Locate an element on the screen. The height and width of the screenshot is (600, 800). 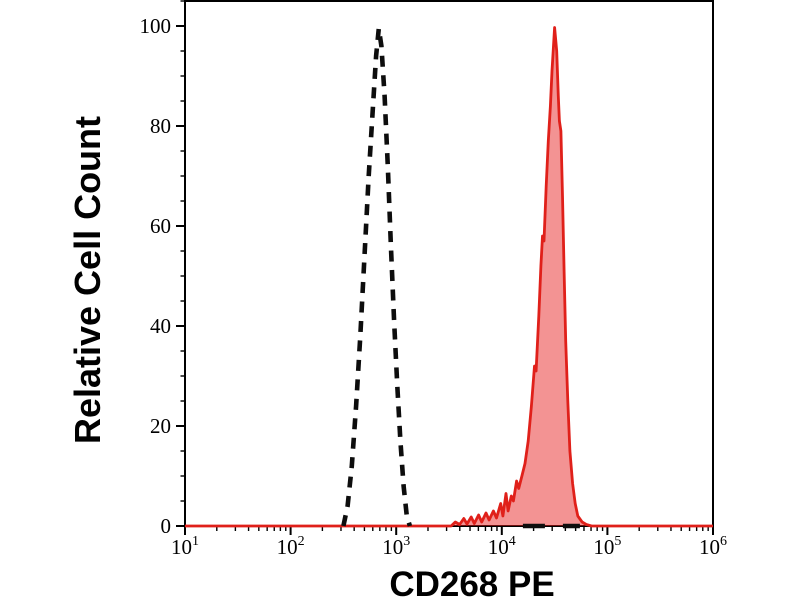
x-tick-label: 10⁴ is located at coordinates (502, 546).